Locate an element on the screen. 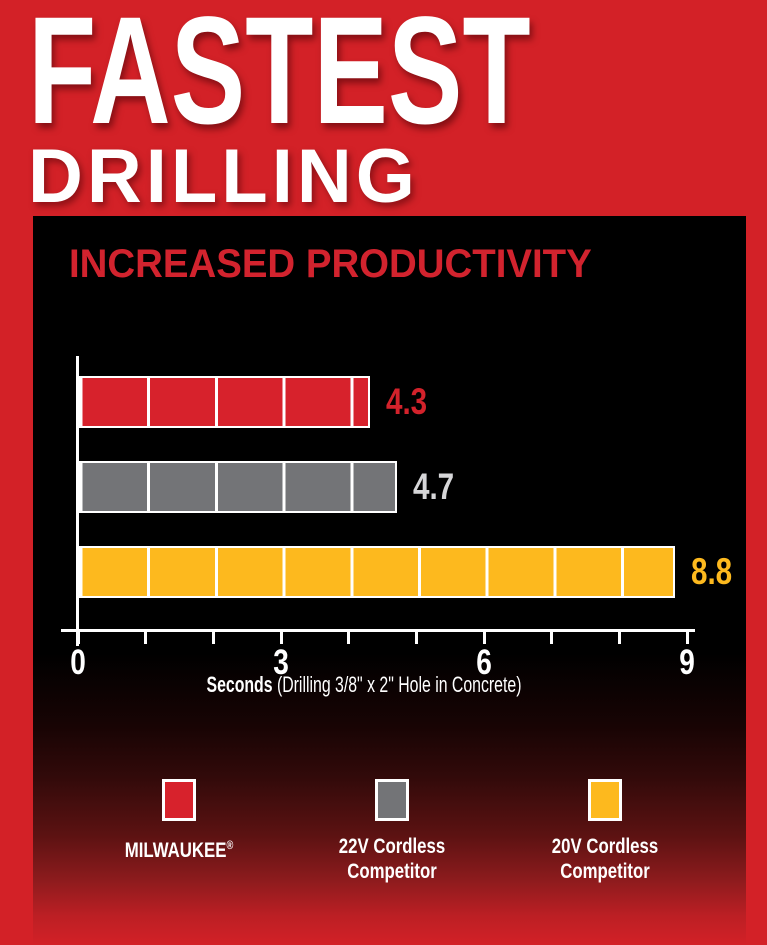 The width and height of the screenshot is (767, 945). x-tick-label-text: 6 is located at coordinates (484, 662).